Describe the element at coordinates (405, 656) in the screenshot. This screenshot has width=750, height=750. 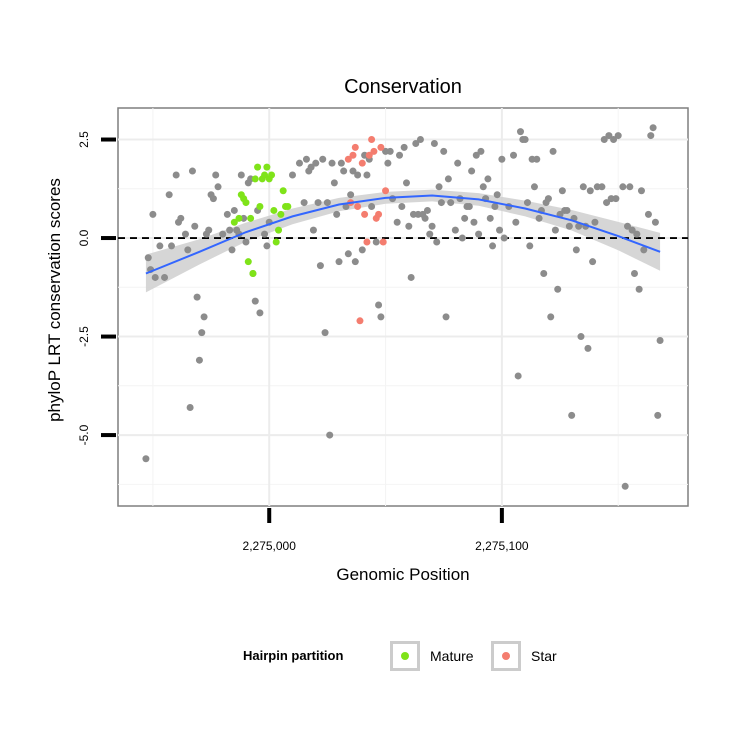
I see `legend-key-mature` at that location.